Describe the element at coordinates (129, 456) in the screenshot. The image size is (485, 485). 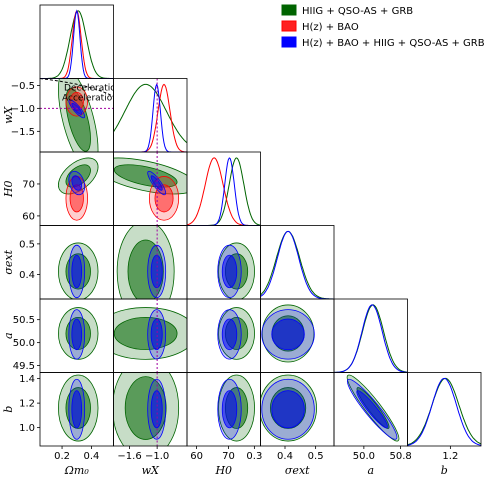
I see `xtick-label: −1.6` at that location.